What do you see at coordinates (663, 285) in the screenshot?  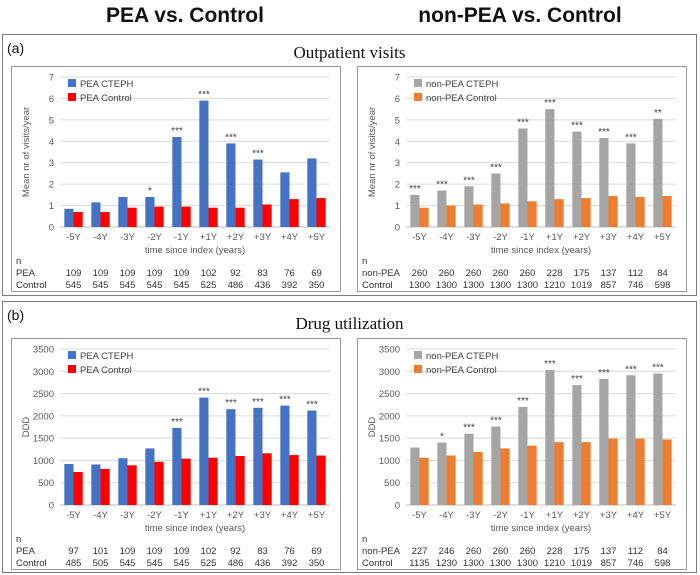 I see `n-table-cell: 598` at bounding box center [663, 285].